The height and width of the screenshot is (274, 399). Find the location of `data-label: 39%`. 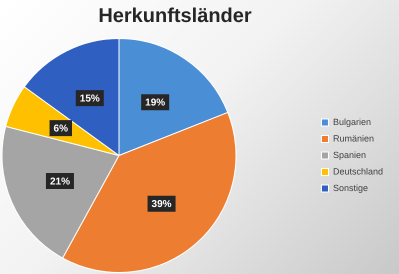

data-label: 39% is located at coordinates (162, 204).